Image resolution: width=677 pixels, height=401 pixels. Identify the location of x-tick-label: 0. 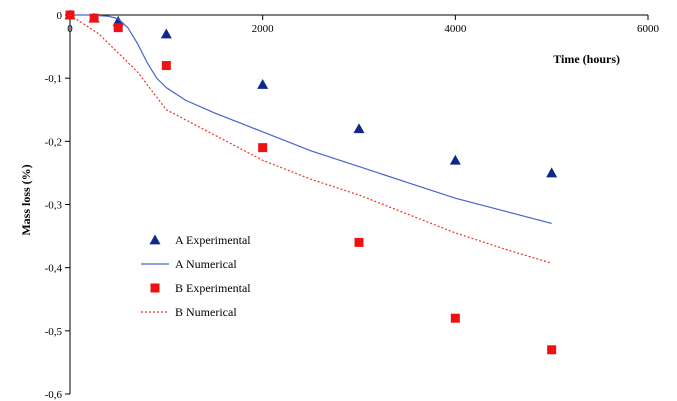
(70, 29).